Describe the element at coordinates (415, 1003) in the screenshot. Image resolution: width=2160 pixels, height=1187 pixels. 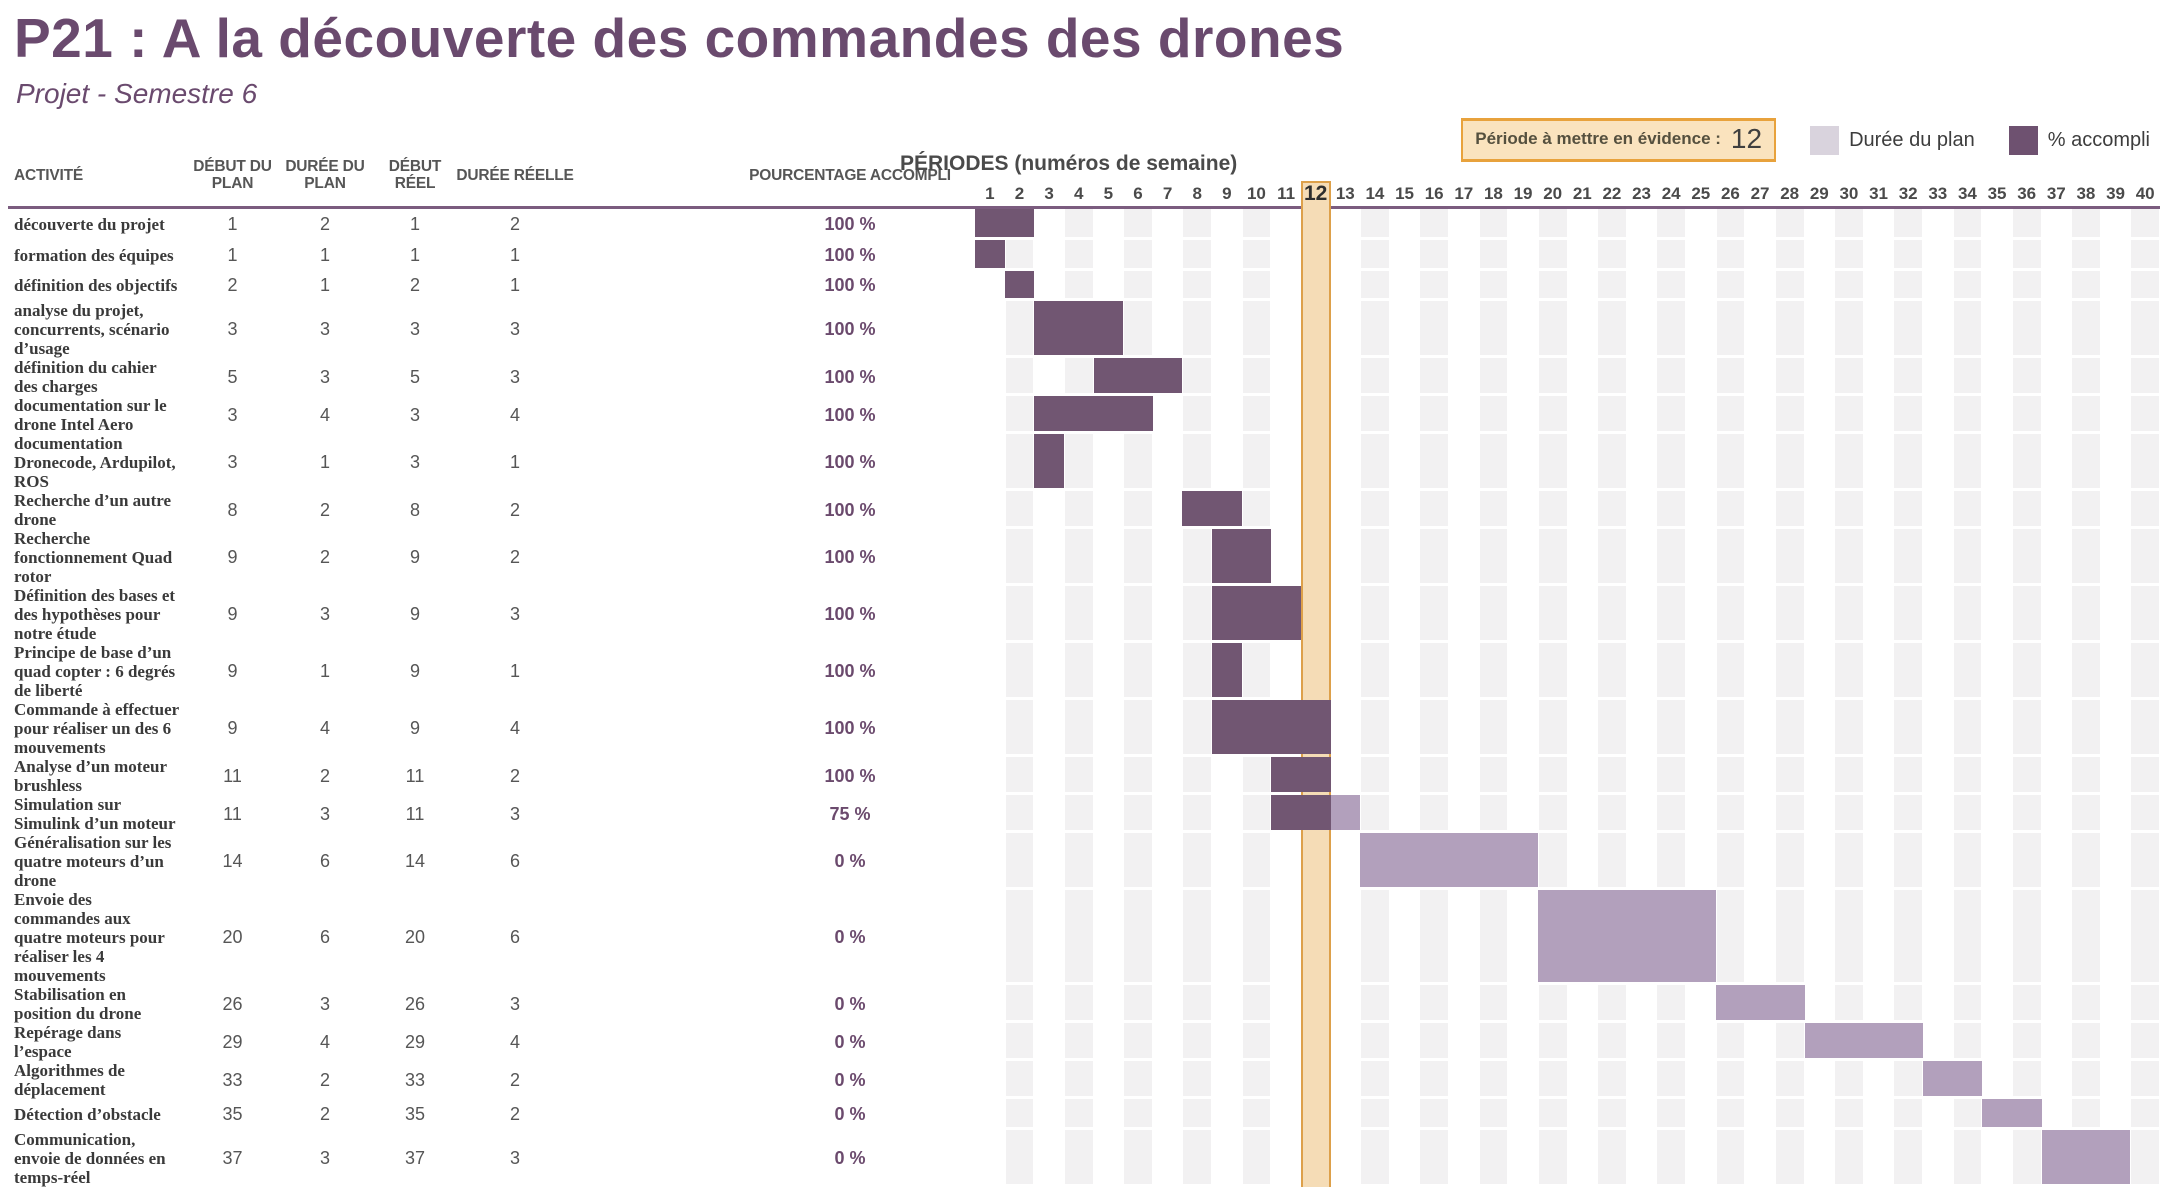
I see `real-start-cell: 26` at that location.